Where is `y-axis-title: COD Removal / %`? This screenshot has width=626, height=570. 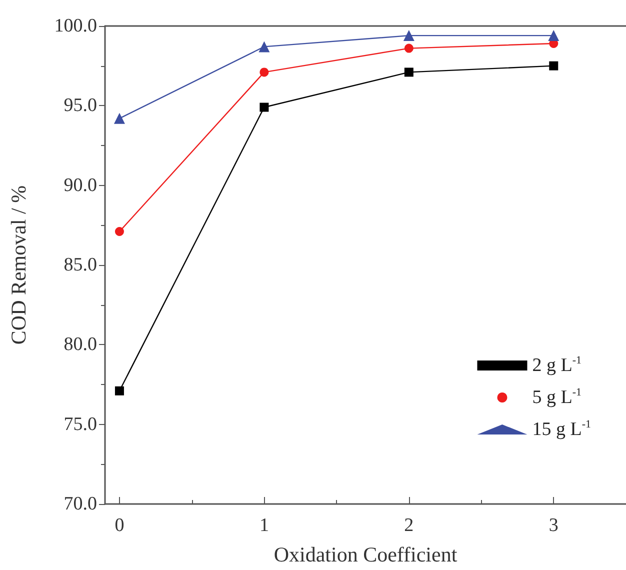 y-axis-title: COD Removal / % is located at coordinates (18, 265).